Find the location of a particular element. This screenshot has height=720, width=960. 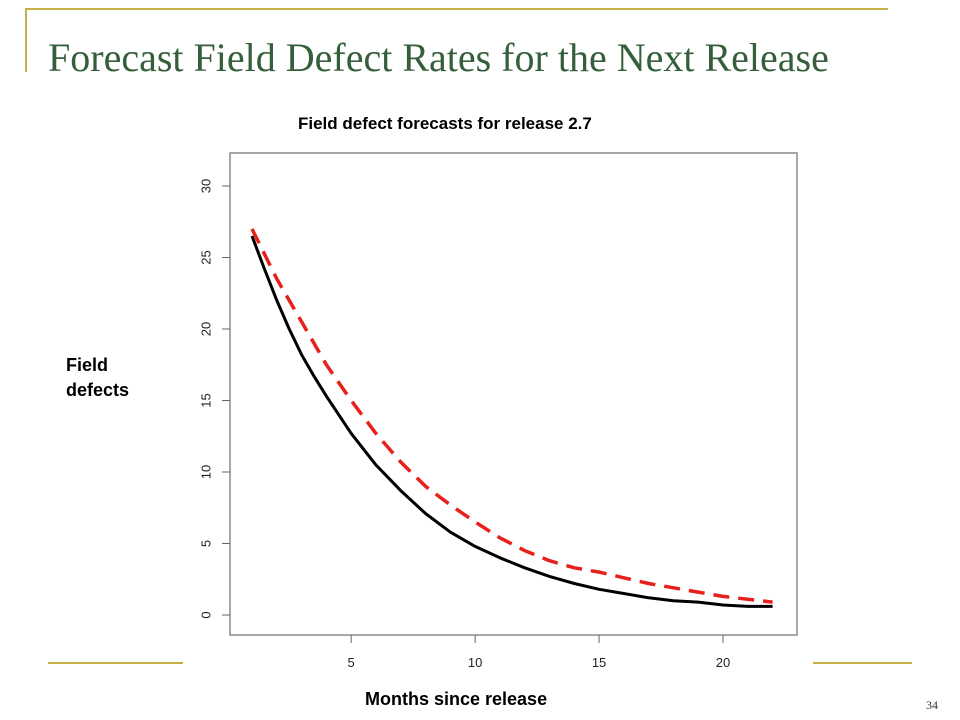

y-axis-label: Field defects is located at coordinates (98, 377).